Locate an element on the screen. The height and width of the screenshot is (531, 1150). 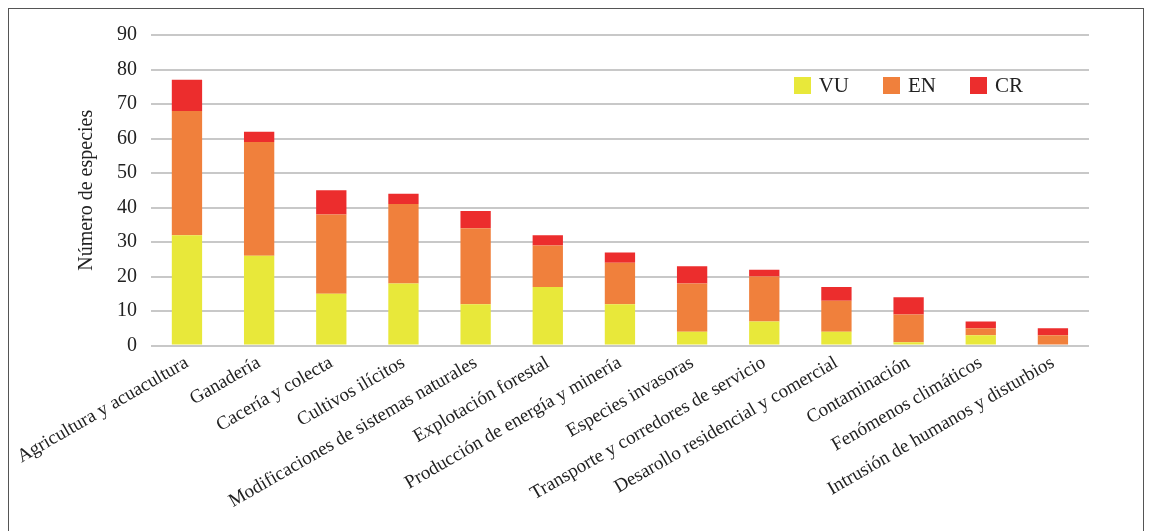
y-tick-label: 80 is located at coordinates (126, 67).